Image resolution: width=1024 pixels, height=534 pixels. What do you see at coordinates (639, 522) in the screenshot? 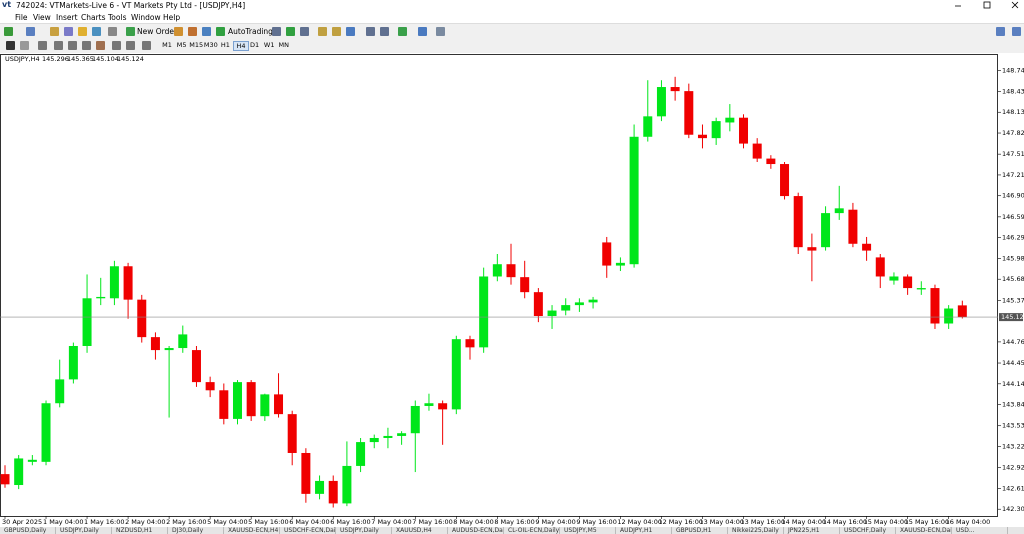
I see `x-tick-label: 12 May 04:00` at bounding box center [639, 522].